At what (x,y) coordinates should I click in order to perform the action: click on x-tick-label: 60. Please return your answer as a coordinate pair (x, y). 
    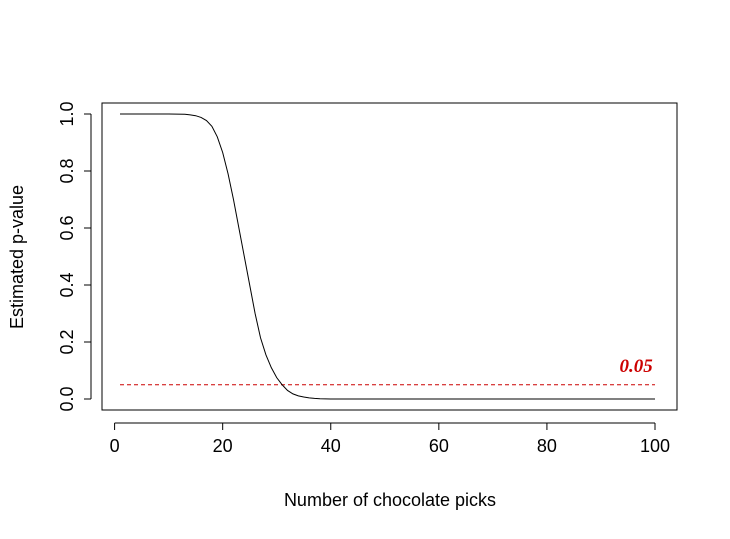
    Looking at the image, I should click on (439, 446).